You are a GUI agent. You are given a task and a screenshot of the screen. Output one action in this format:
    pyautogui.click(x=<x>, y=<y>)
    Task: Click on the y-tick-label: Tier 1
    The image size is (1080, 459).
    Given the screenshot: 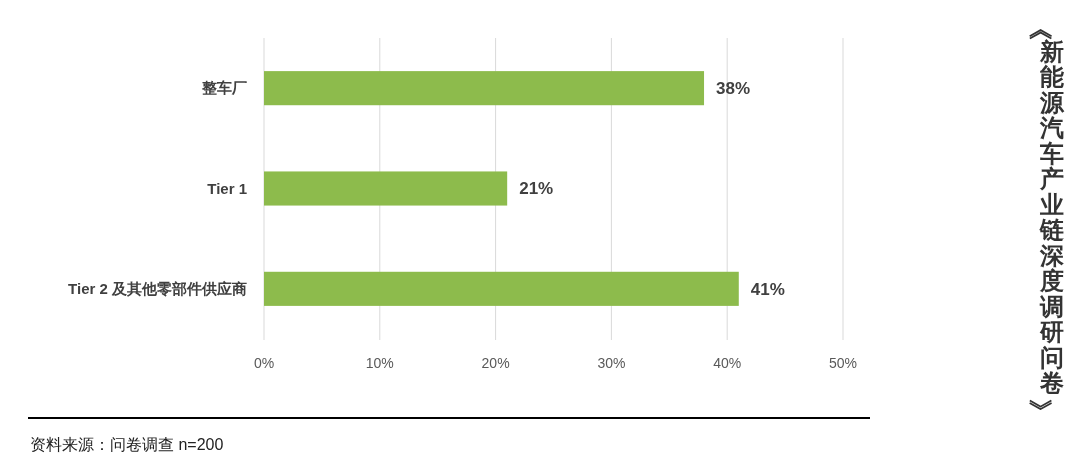 What is the action you would take?
    pyautogui.click(x=227, y=188)
    